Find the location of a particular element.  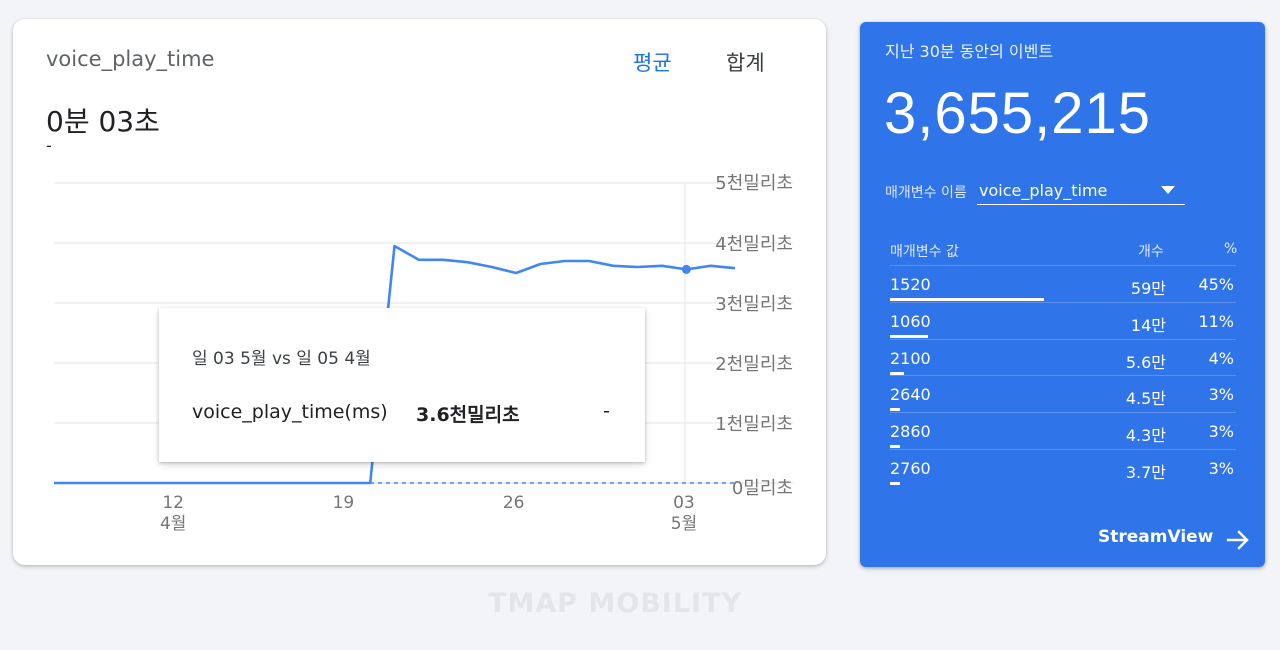

param-name-value: voice_play_time is located at coordinates (1043, 190).